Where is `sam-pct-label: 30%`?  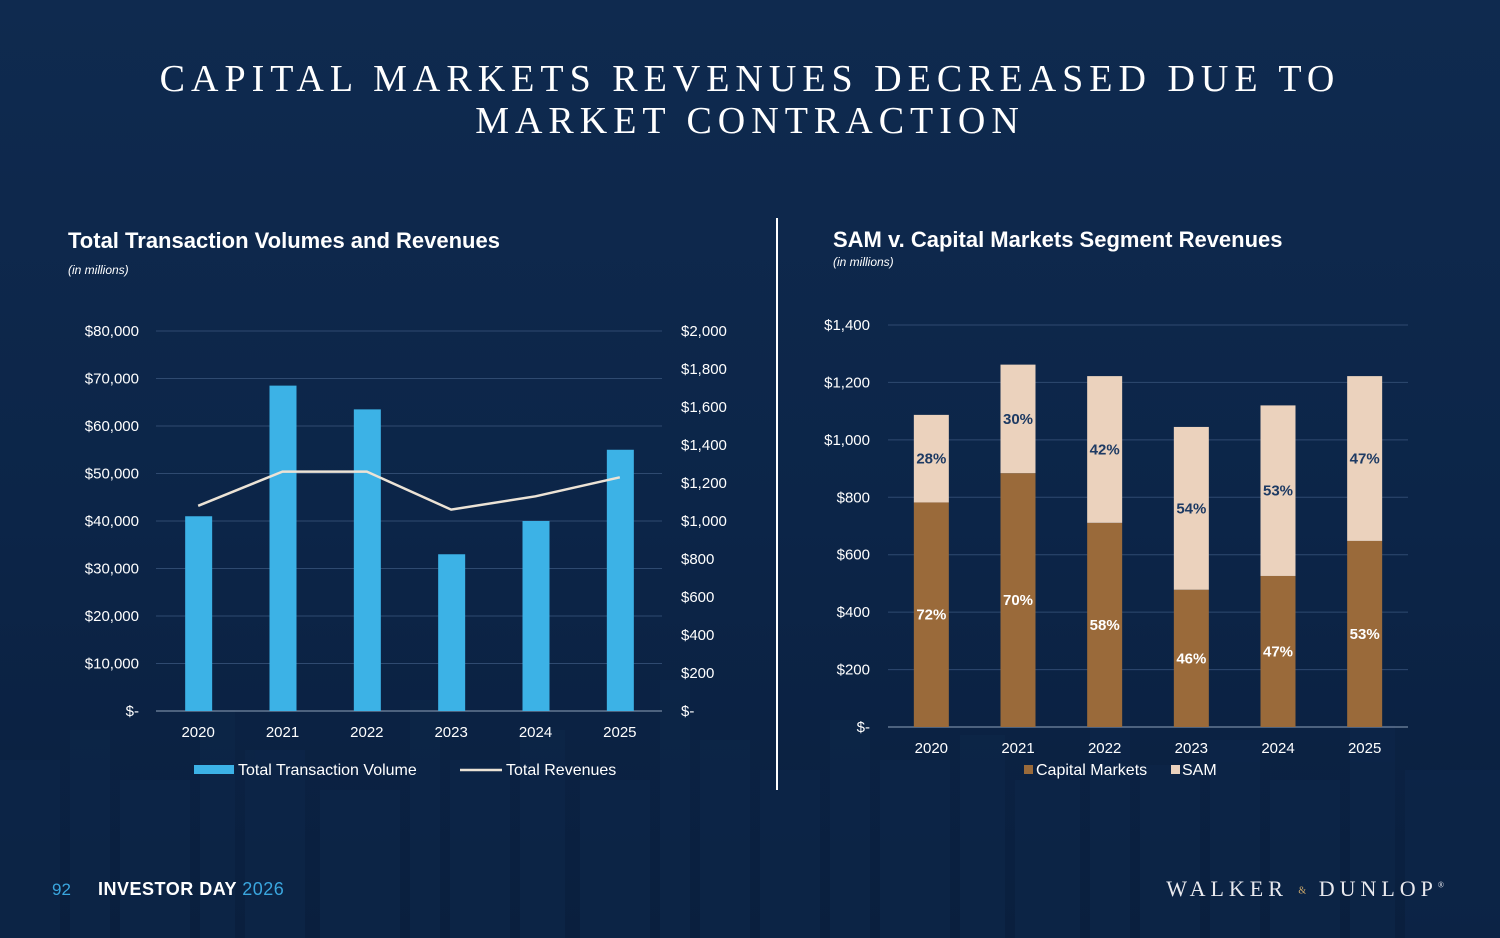
sam-pct-label: 30% is located at coordinates (1018, 419).